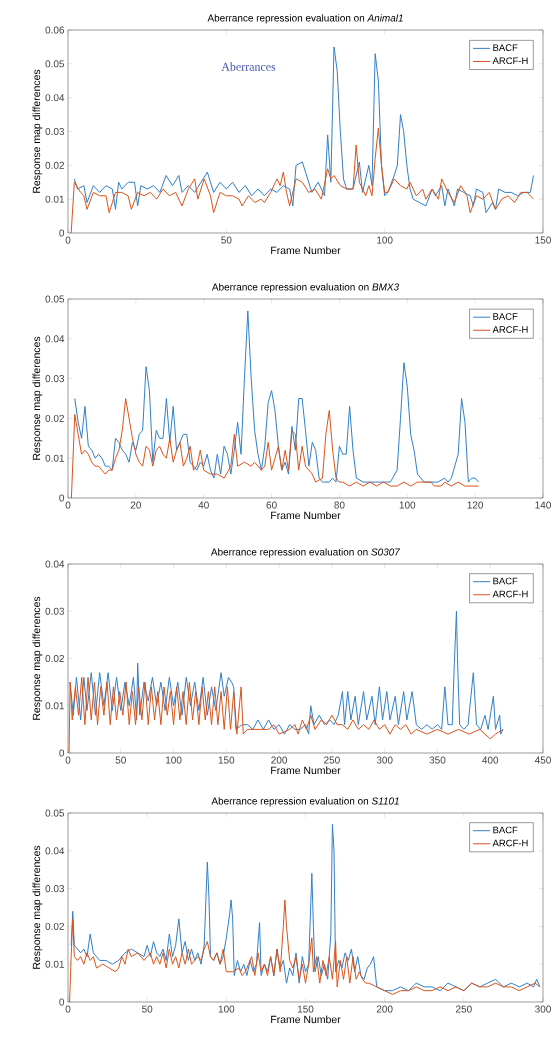  I want to click on annotation: Aberrances, so click(248, 66).